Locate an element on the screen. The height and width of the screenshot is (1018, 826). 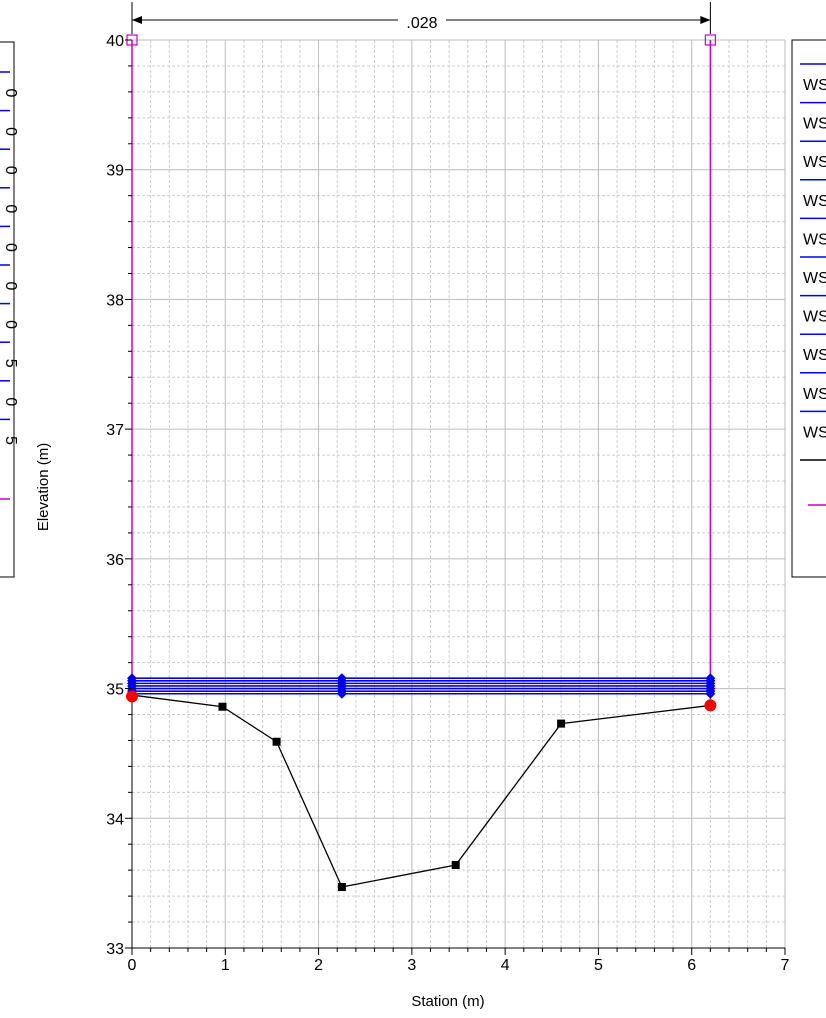
y-tick-label: 34 is located at coordinates (115, 819).